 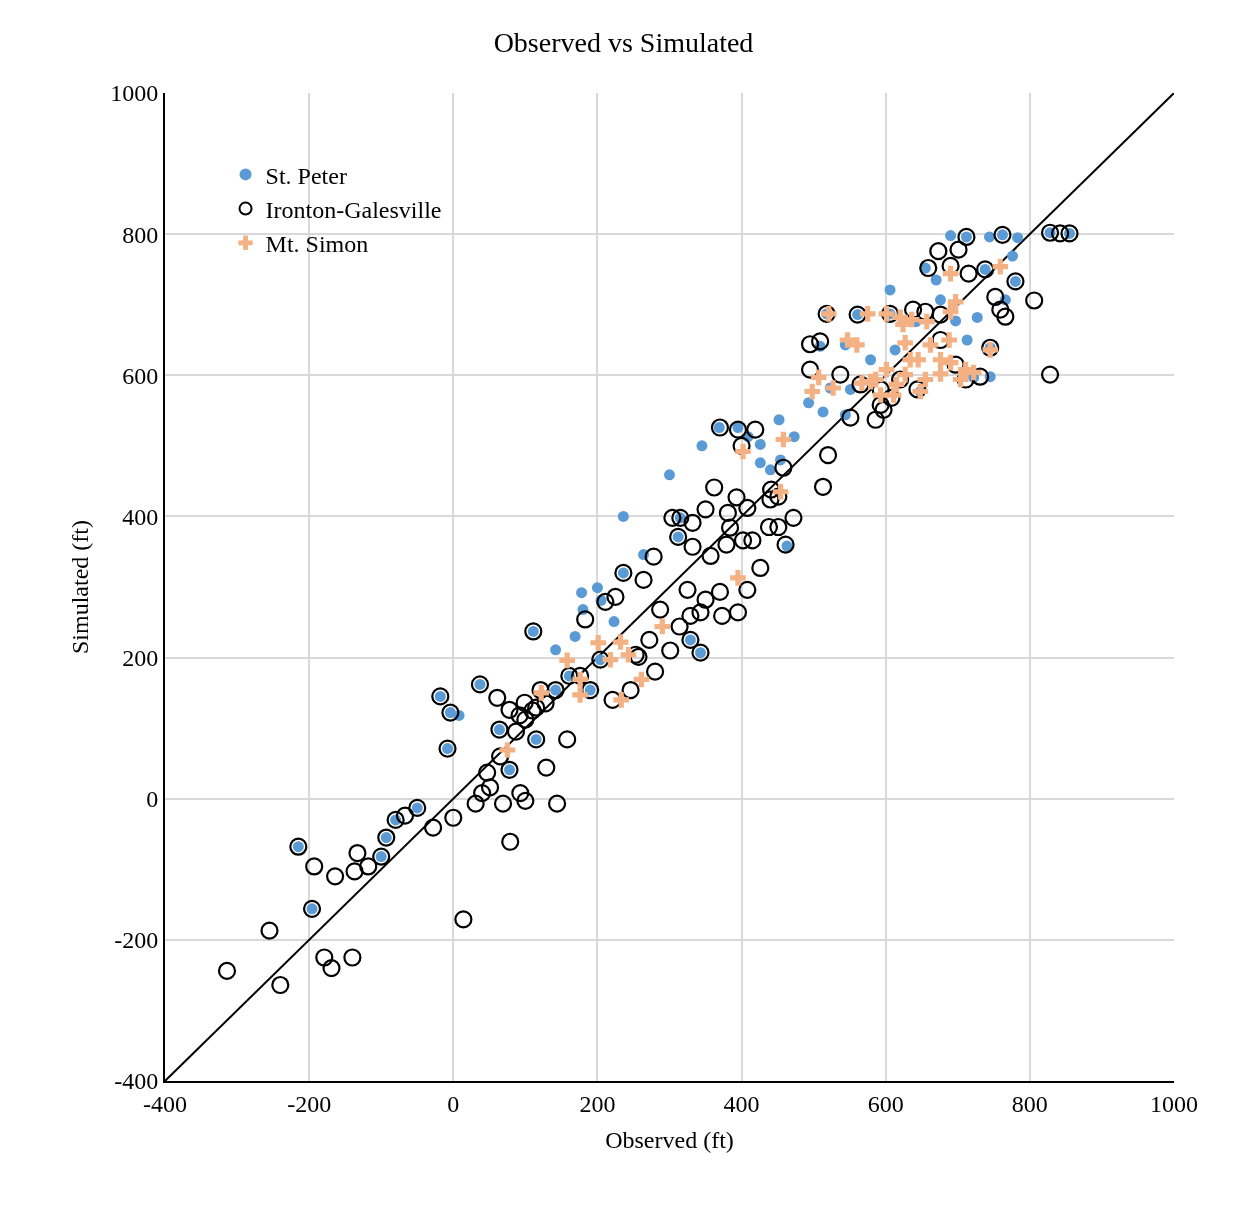 I want to click on x-axis-title: Observed (ft), so click(x=669, y=1139).